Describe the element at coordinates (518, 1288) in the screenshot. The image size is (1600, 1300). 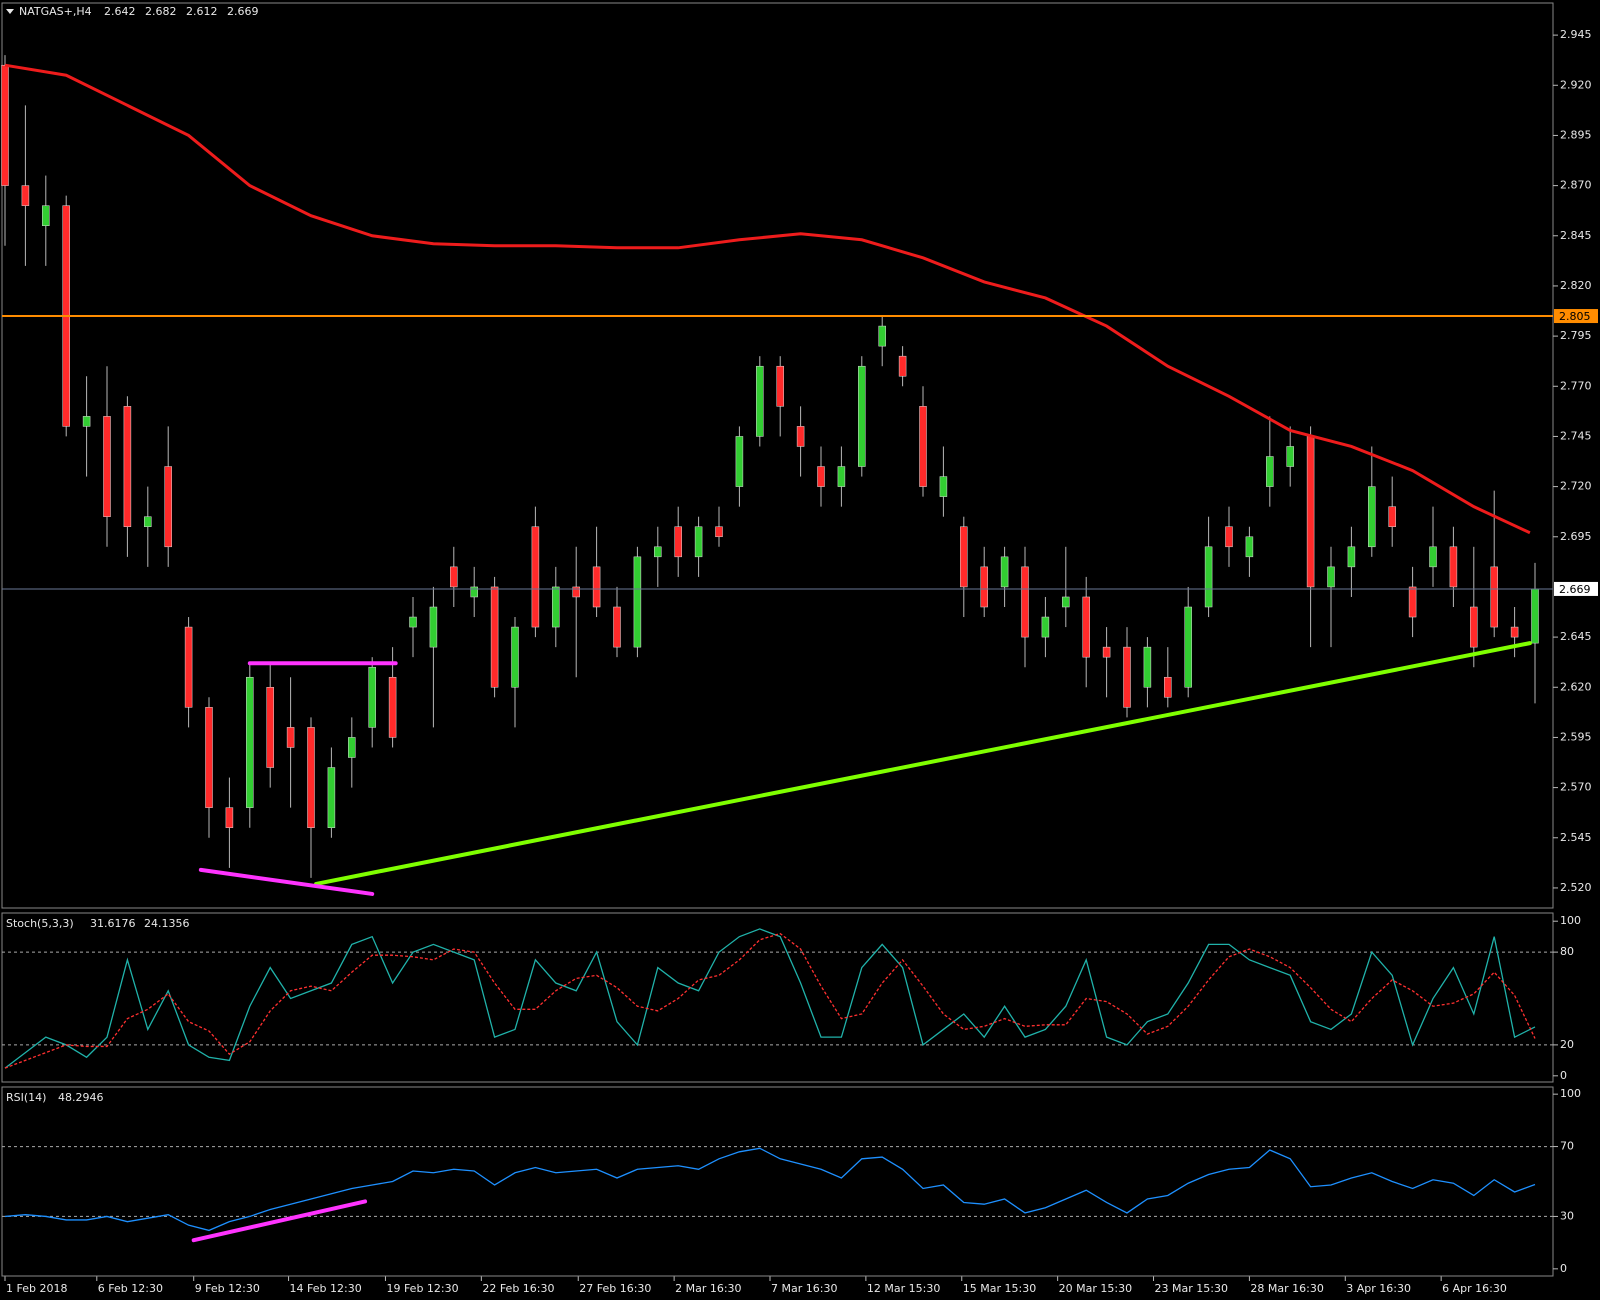
I see `x-tick-label: 22 Feb 16:30` at that location.